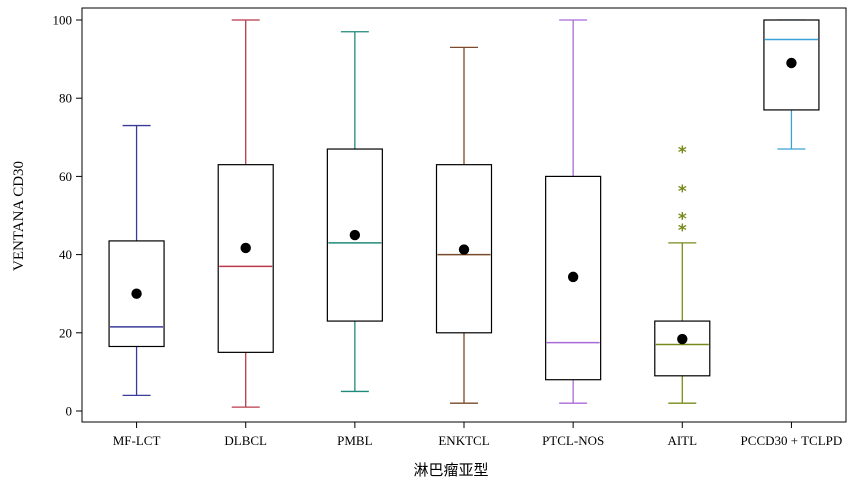 Image resolution: width=866 pixels, height=492 pixels. I want to click on x-tick-label: MF-LCT, so click(137, 440).